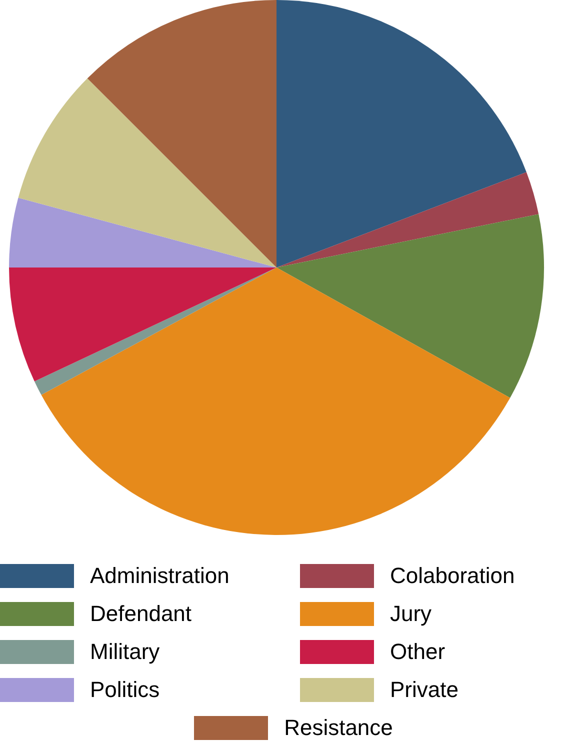  I want to click on legend-label: Administration, so click(160, 576).